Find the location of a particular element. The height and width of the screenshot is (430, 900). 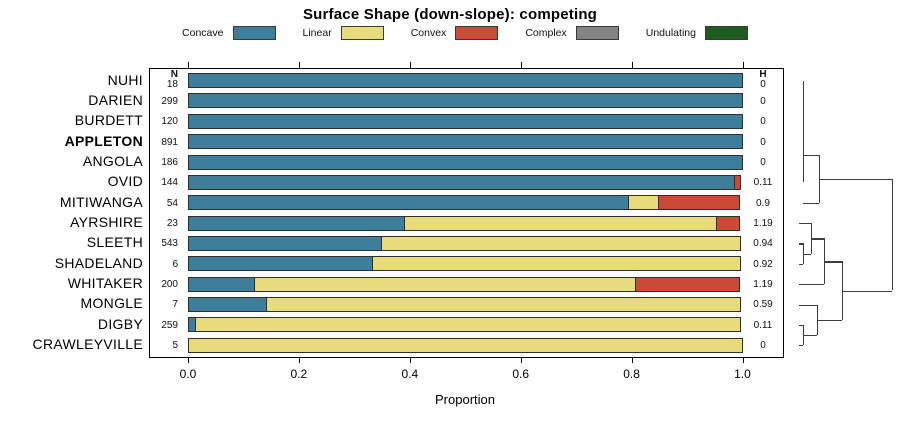

row-label: AYRSHIRE is located at coordinates (106, 222).